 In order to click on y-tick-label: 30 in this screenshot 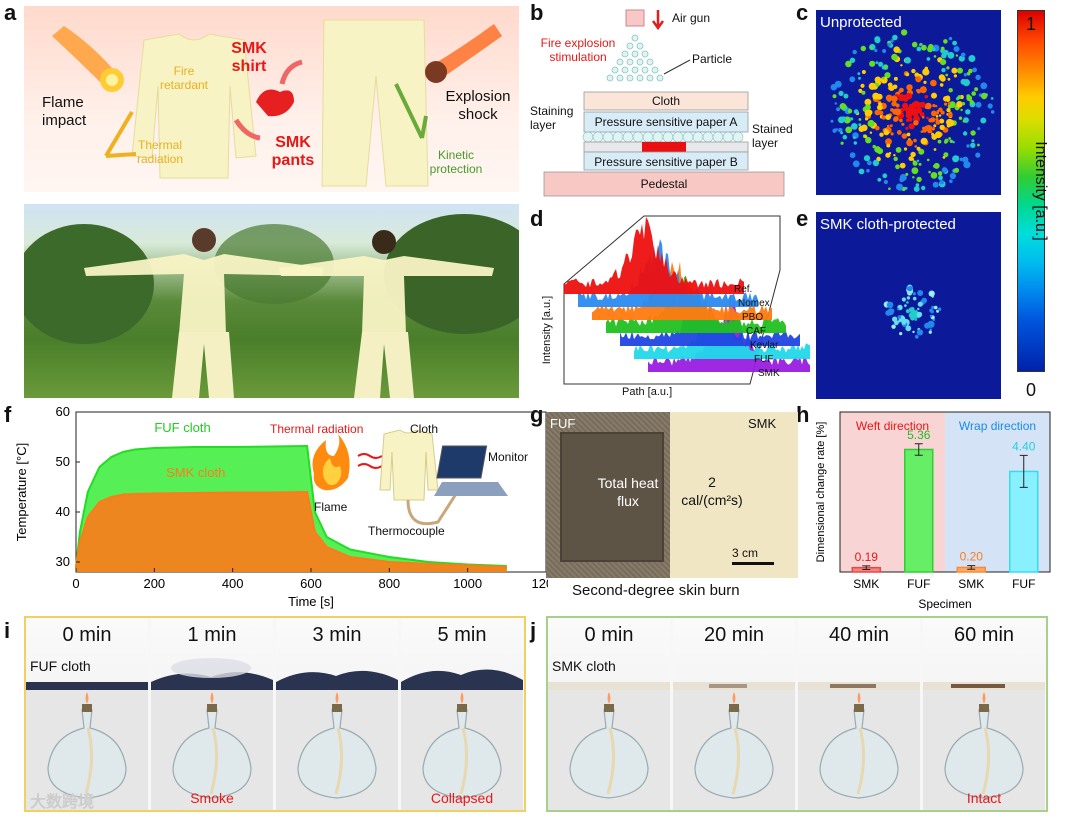, I will do `click(63, 561)`.